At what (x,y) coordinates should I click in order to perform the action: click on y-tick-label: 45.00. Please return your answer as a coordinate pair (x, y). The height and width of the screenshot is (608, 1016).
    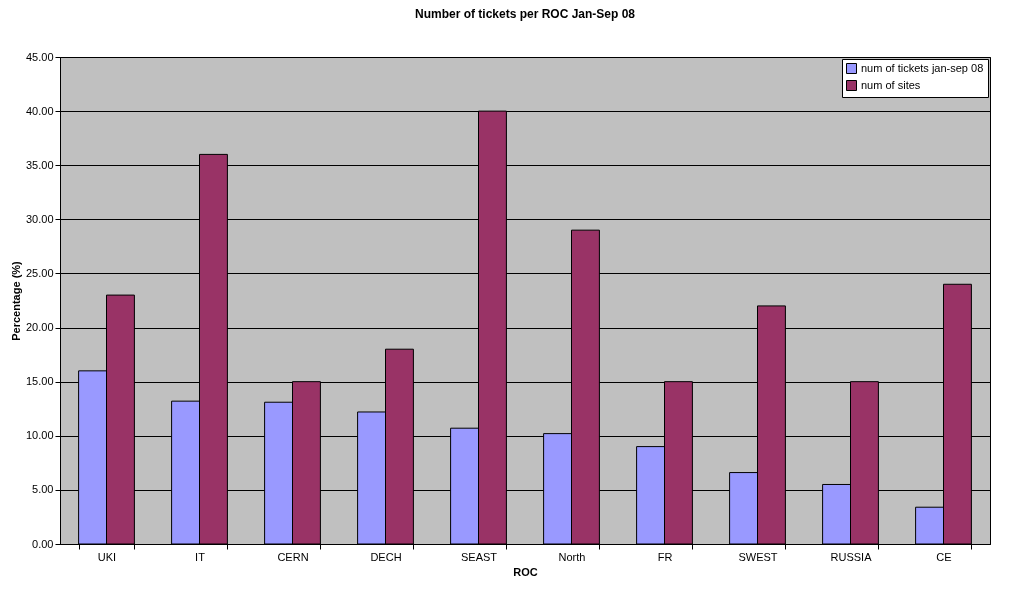
    Looking at the image, I should click on (39, 56).